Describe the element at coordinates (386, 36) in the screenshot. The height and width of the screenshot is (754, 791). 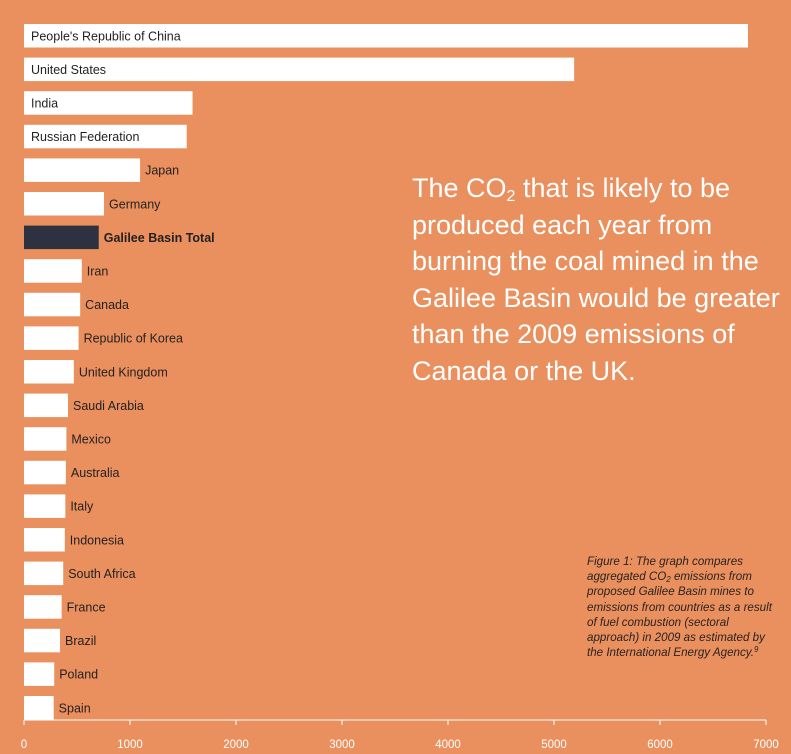
I see `bar-people-s-republic-of-china` at that location.